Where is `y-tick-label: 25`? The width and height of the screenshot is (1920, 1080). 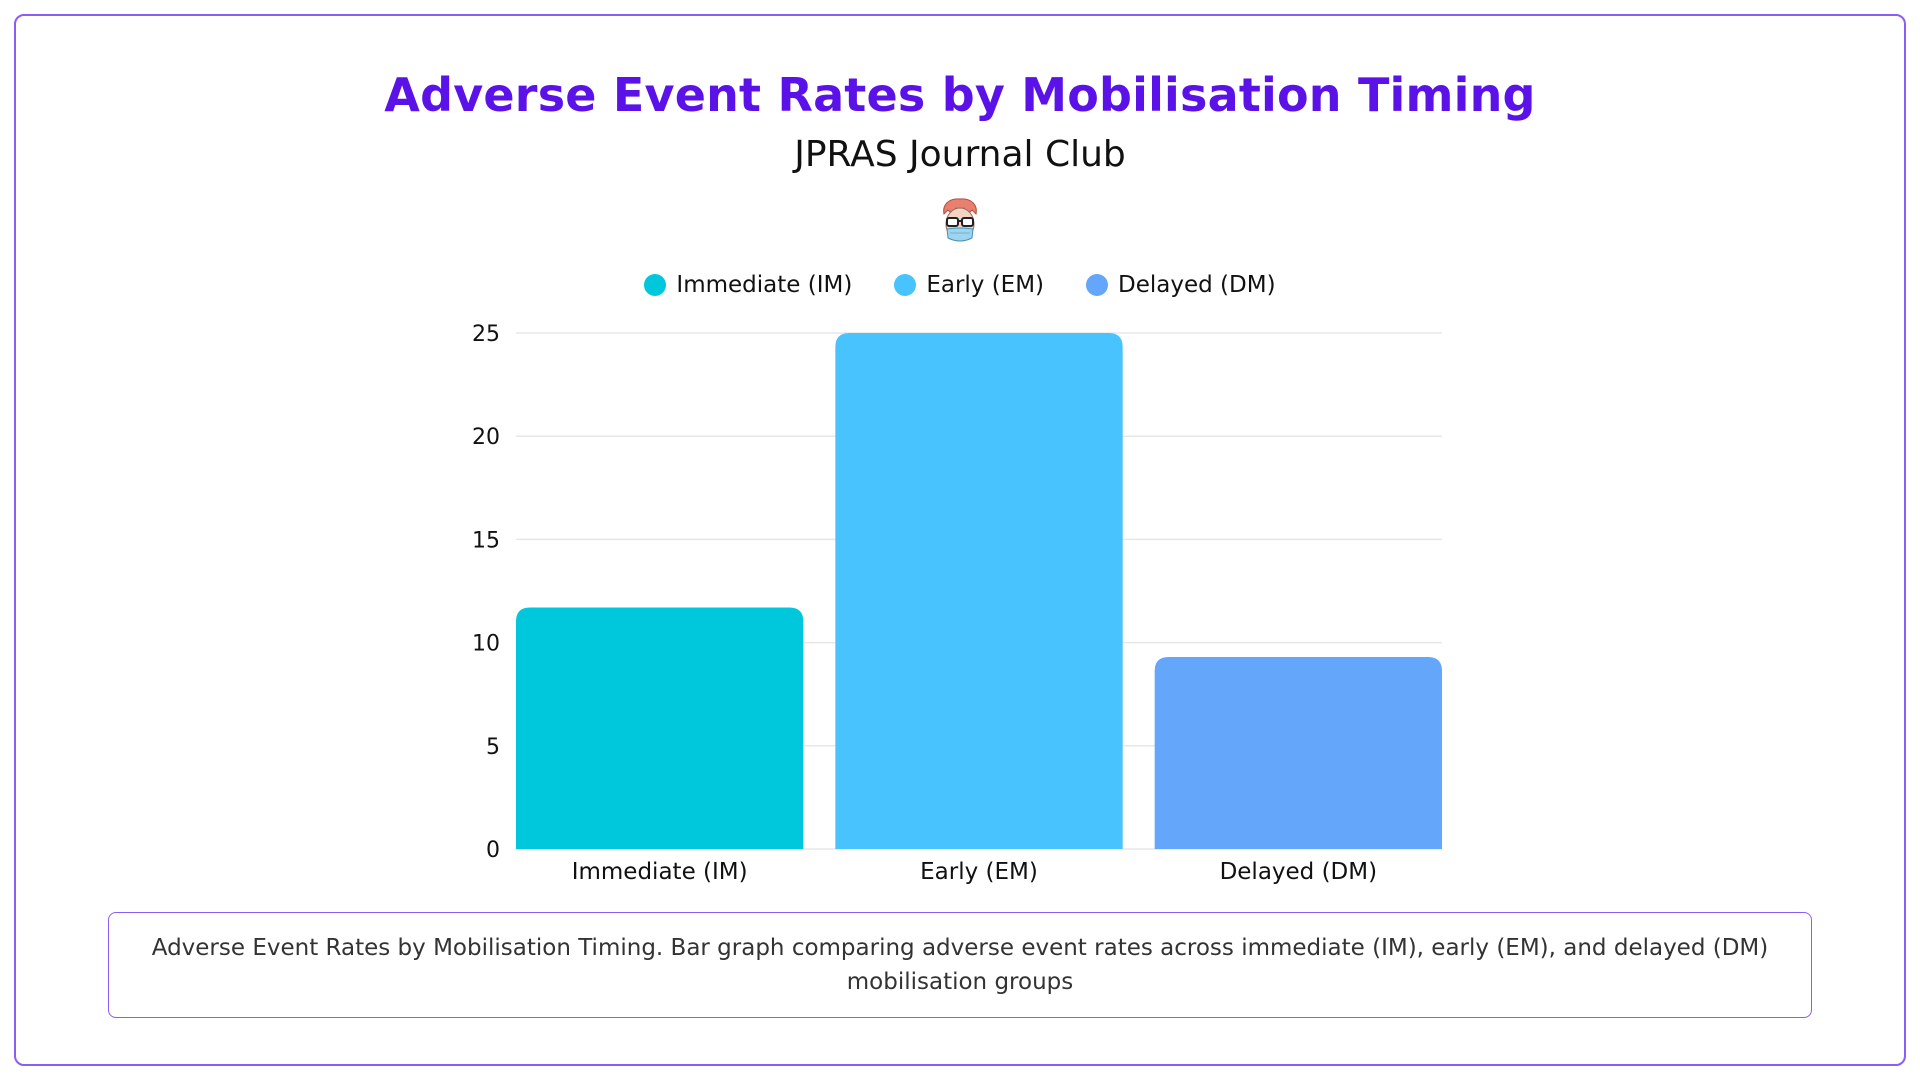 y-tick-label: 25 is located at coordinates (486, 334).